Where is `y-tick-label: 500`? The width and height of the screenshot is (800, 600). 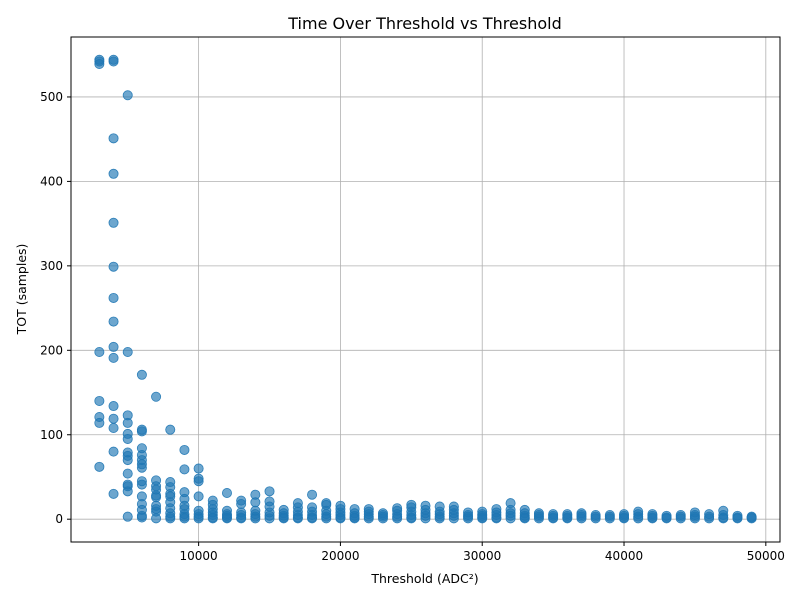
y-tick-label: 500 is located at coordinates (51, 97).